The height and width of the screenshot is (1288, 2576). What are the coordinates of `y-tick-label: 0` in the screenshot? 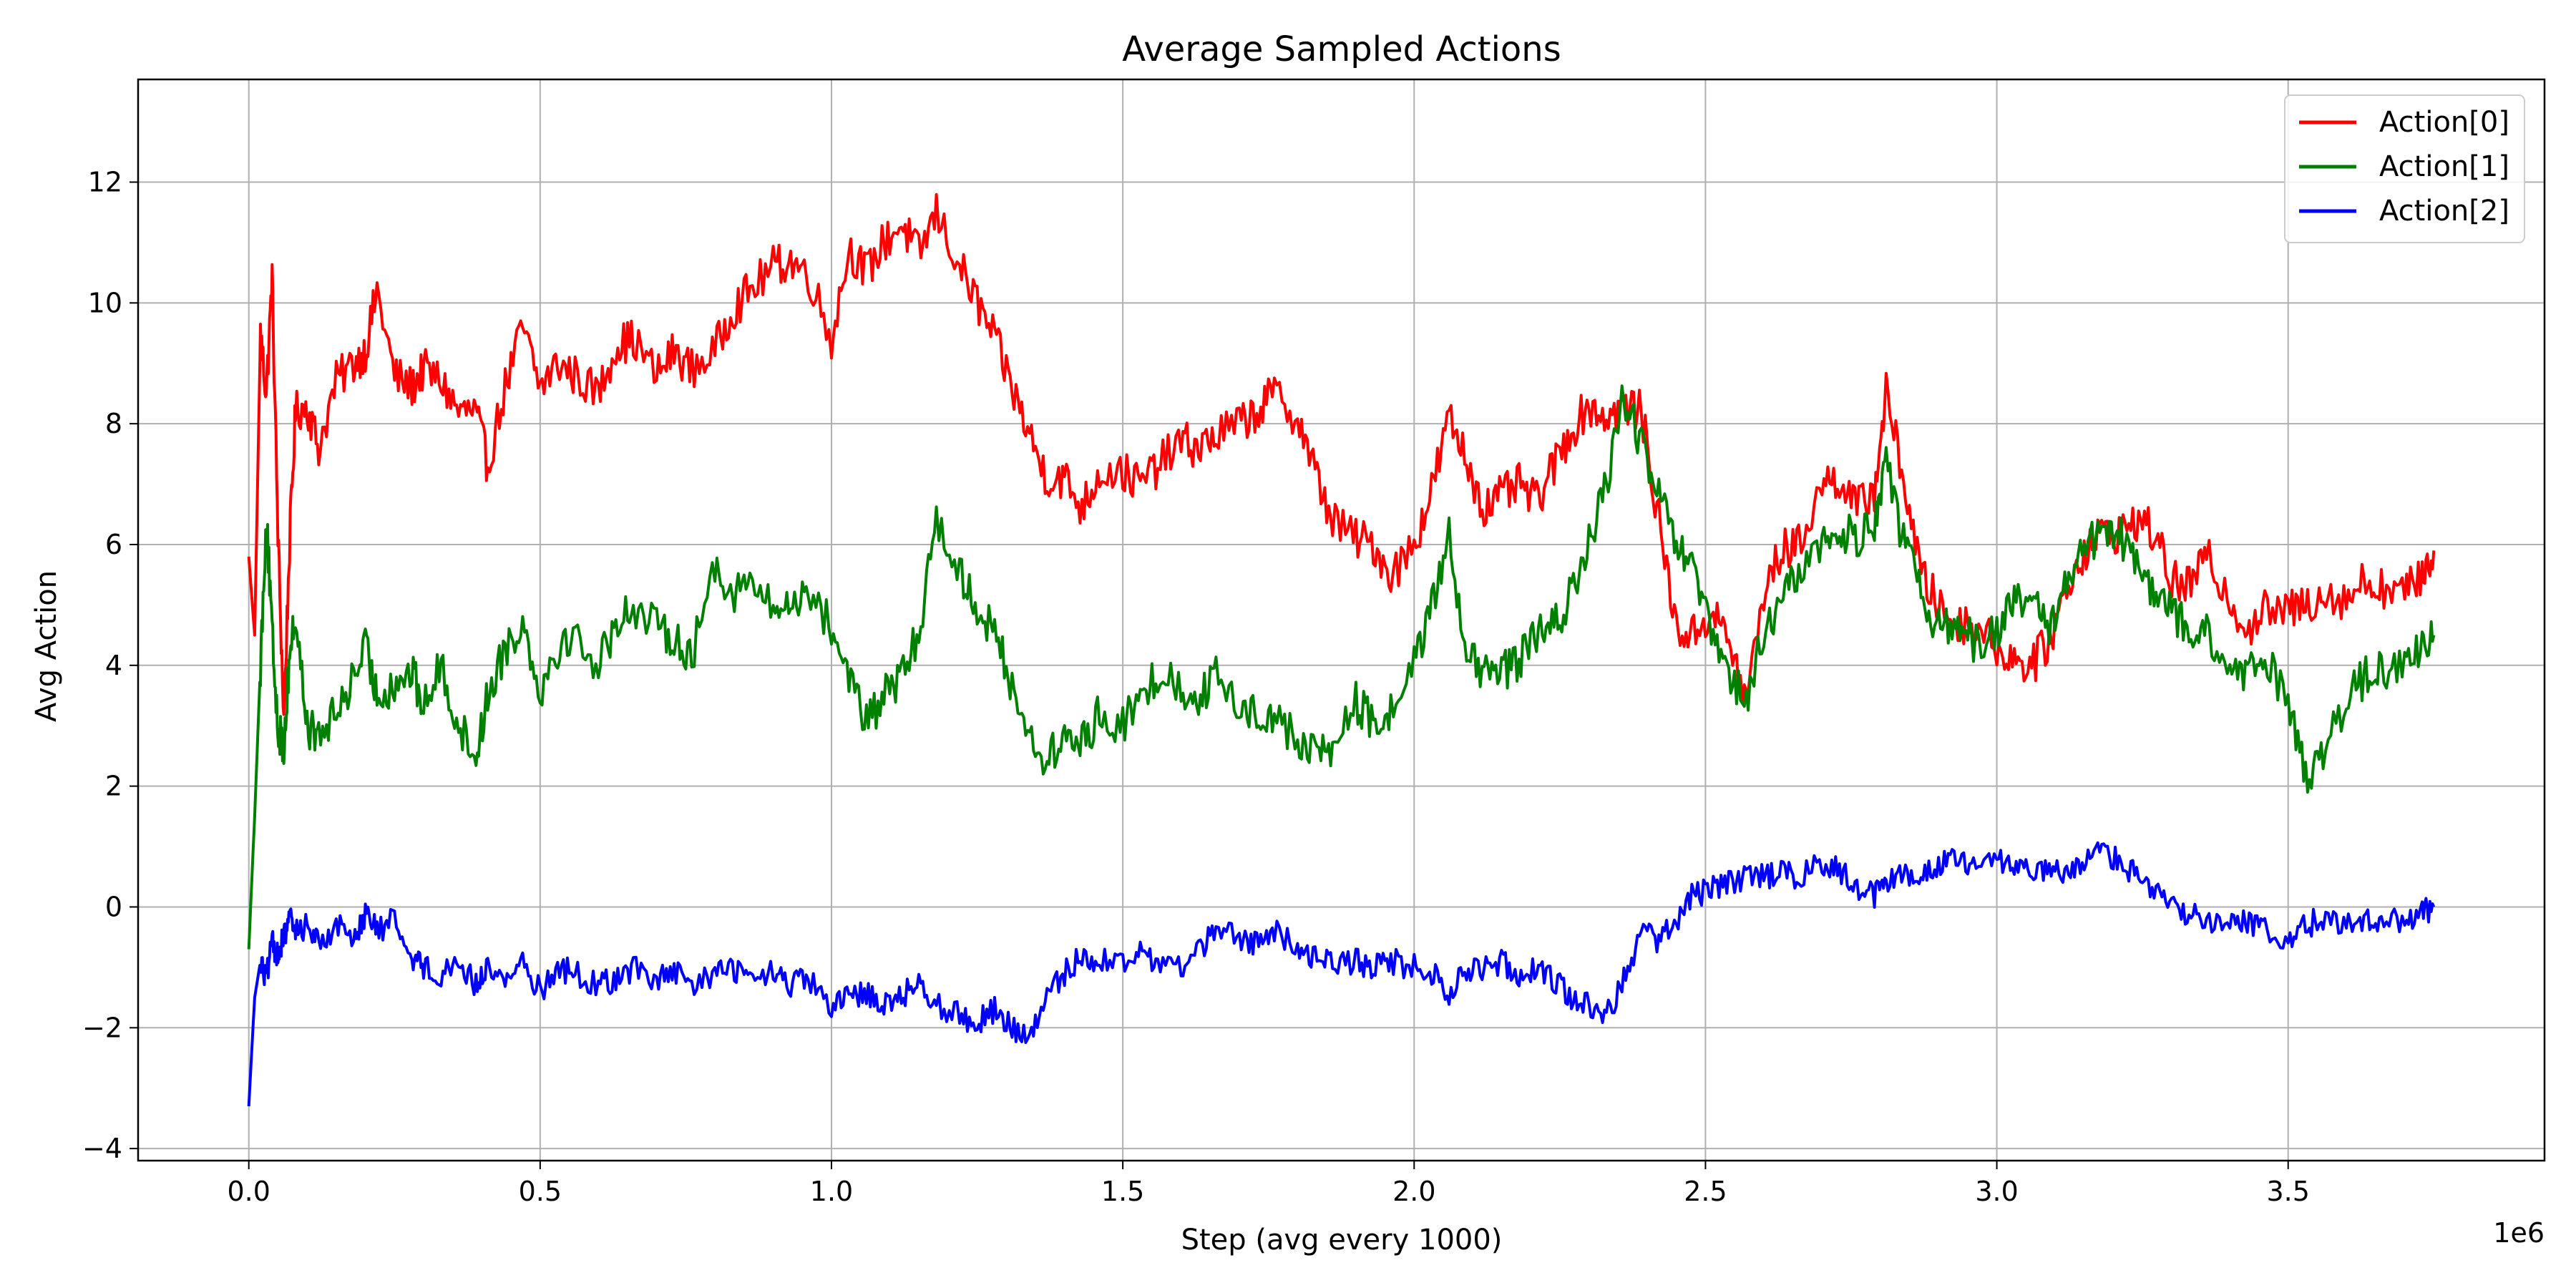 It's located at (113, 906).